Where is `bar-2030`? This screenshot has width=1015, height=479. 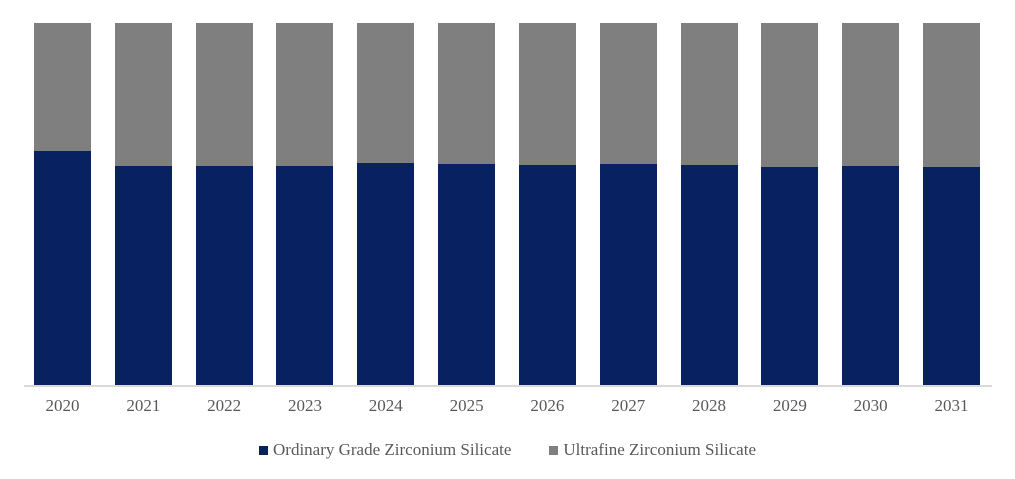
bar-2030 is located at coordinates (871, 204).